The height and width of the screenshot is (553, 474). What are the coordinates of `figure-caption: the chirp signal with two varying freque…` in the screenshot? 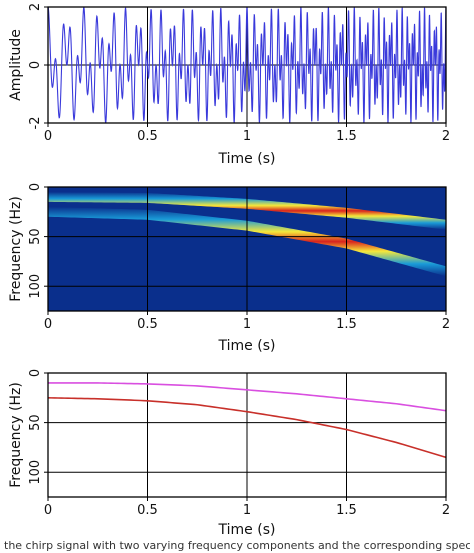 It's located at (237, 545).